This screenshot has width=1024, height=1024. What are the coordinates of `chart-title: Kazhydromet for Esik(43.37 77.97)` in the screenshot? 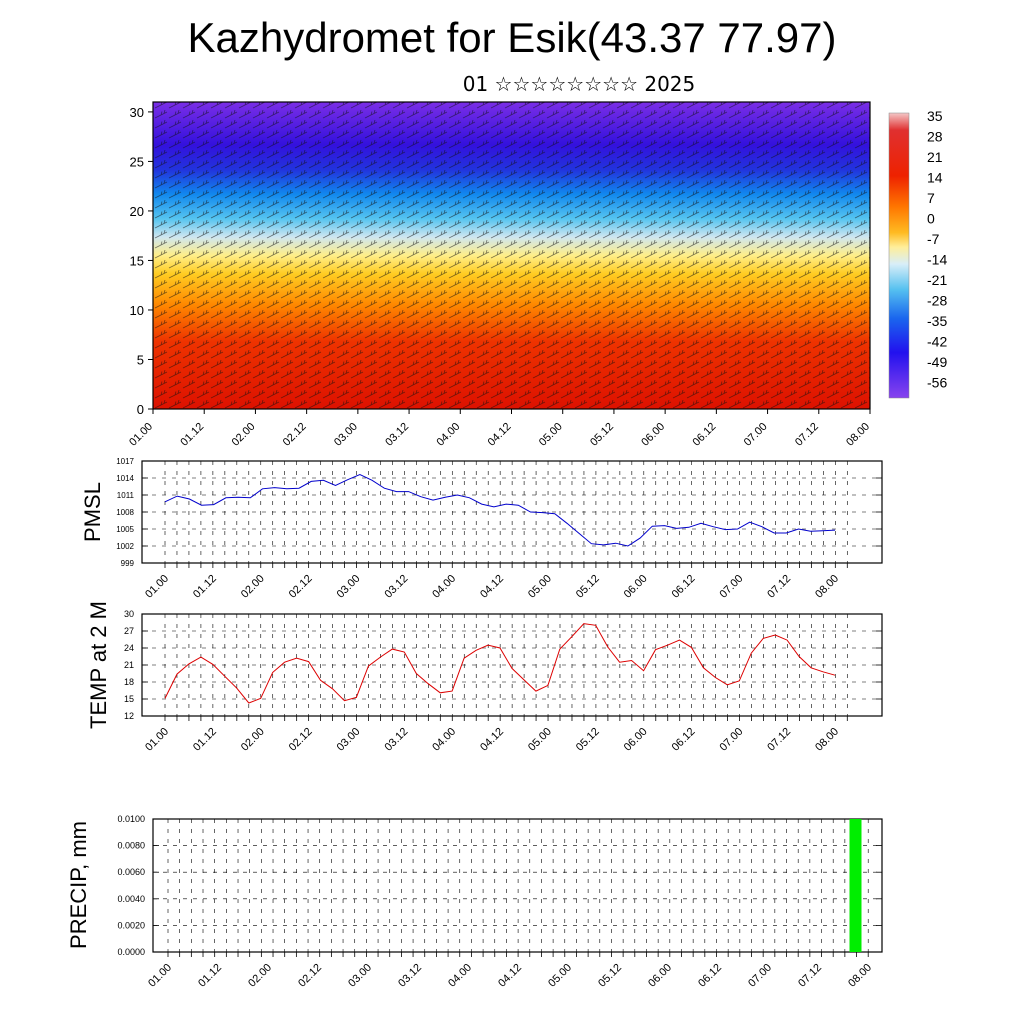 It's located at (512, 37).